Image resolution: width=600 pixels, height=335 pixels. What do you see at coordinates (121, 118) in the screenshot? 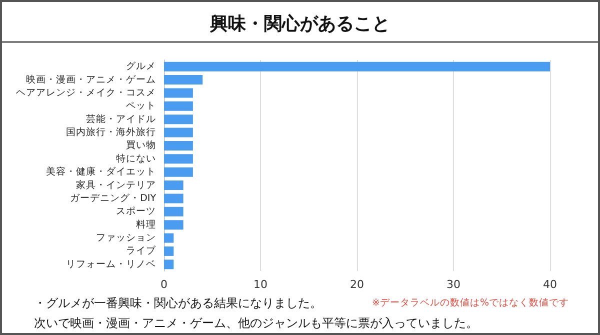
I see `y-tick-label: 芸能・アイドル` at bounding box center [121, 118].